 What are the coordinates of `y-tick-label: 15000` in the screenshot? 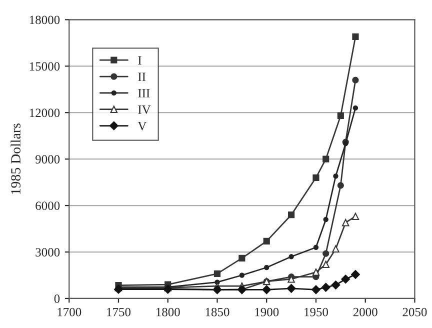 It's located at (45, 66).